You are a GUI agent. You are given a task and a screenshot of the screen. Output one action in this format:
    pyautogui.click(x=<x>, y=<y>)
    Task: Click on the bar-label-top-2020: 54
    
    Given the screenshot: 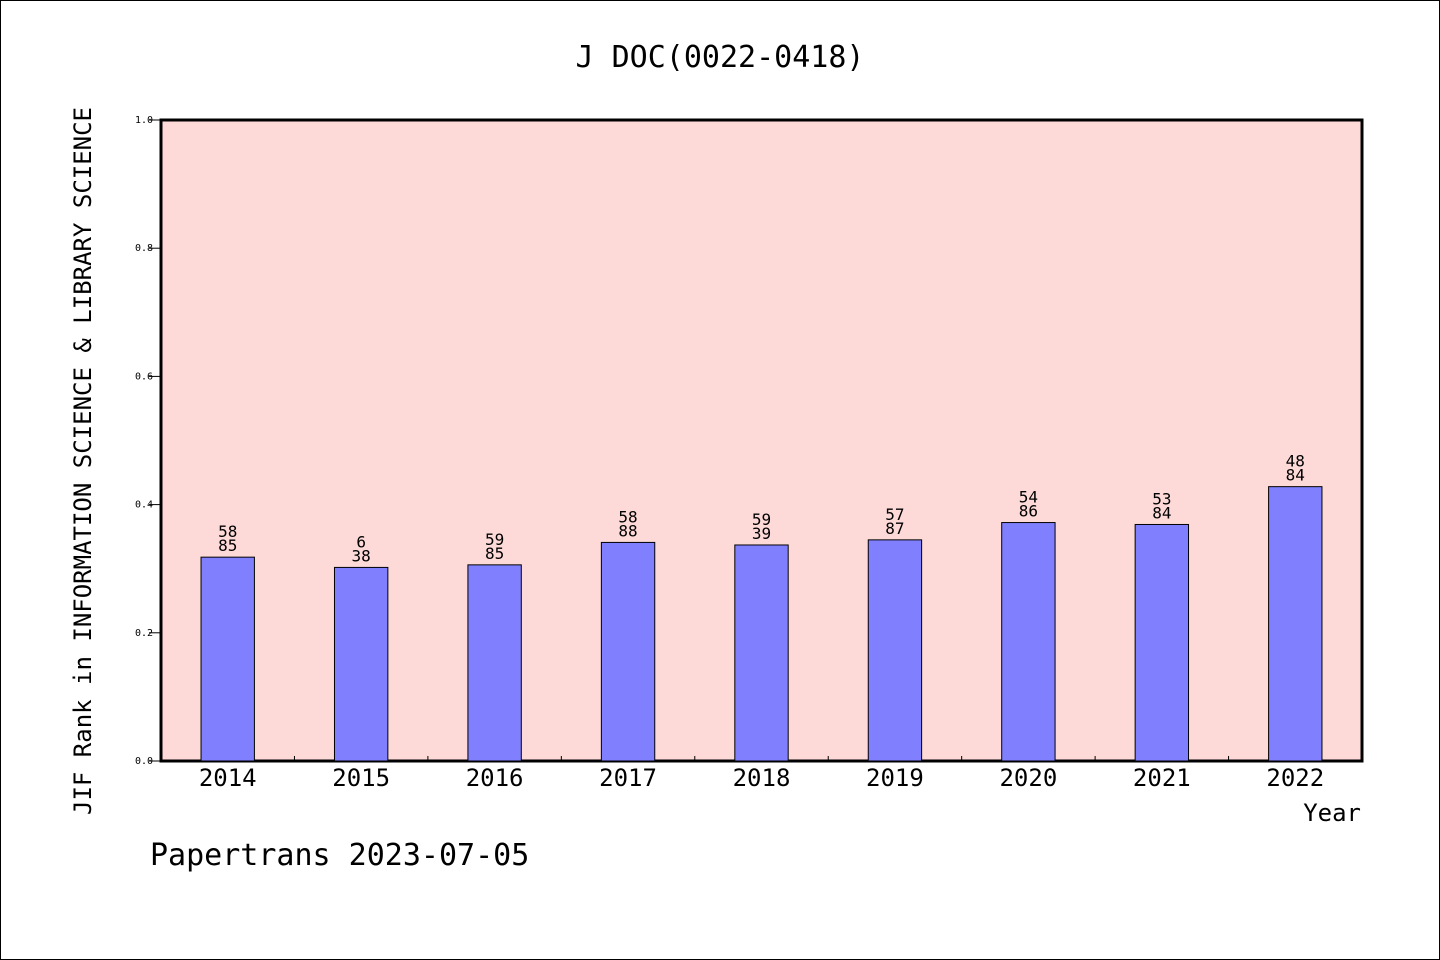 What is the action you would take?
    pyautogui.click(x=1028, y=497)
    